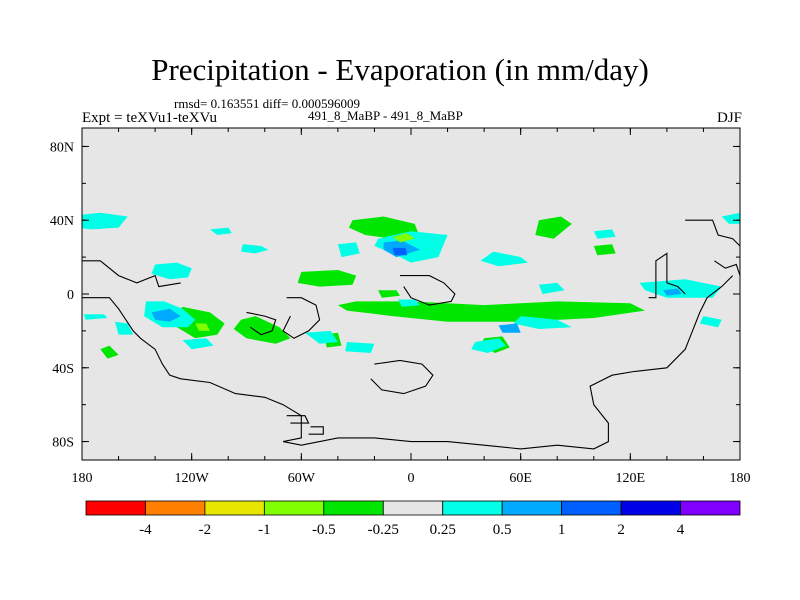  What do you see at coordinates (553, 227) in the screenshot?
I see `contour-region--0.25-8` at bounding box center [553, 227].